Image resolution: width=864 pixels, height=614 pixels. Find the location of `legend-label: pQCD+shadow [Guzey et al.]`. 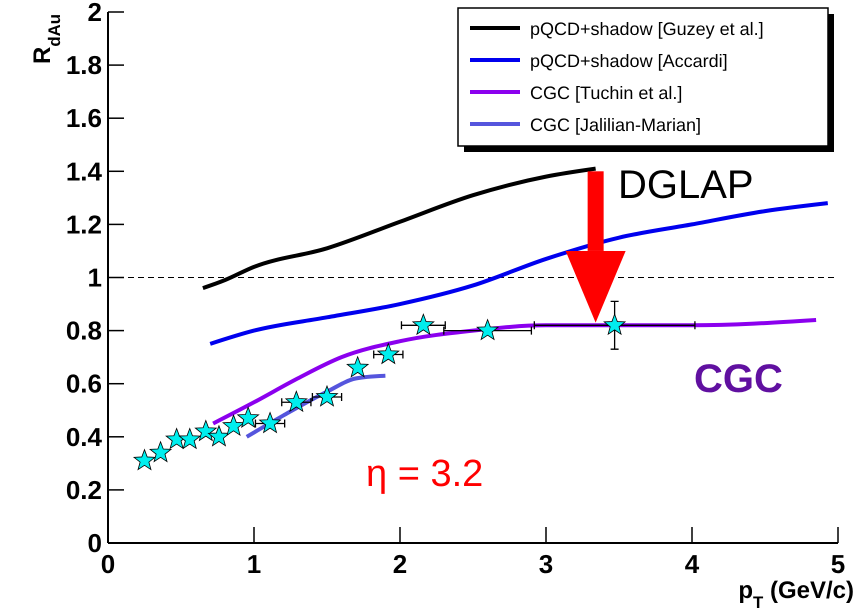

legend-label: pQCD+shadow [Guzey et al.] is located at coordinates (647, 29).